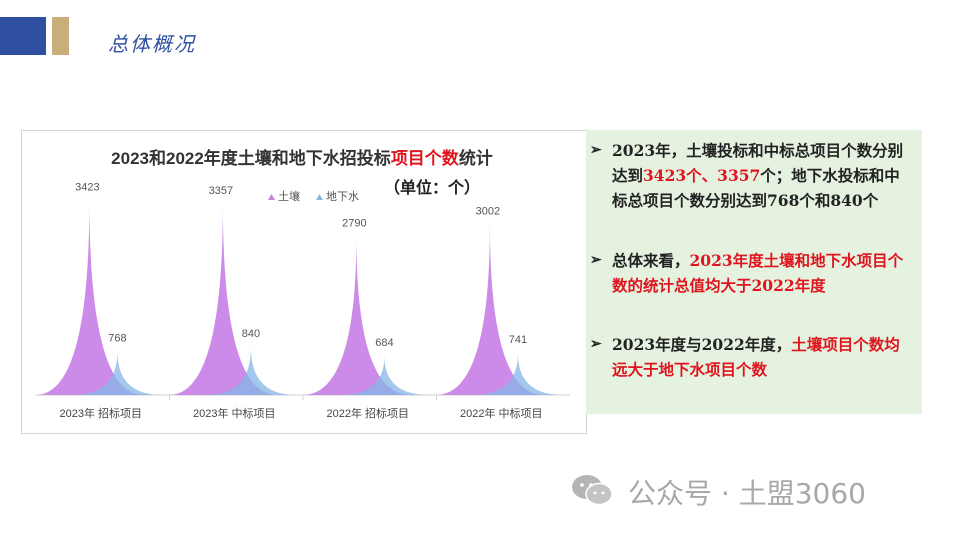  Describe the element at coordinates (367, 413) in the screenshot. I see `x-tick-label-3: 2022年 招标项目` at that location.